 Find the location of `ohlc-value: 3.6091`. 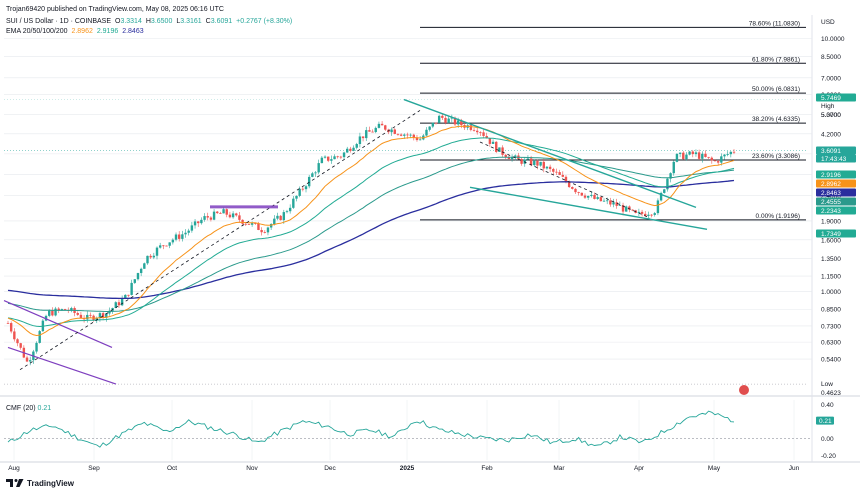

ohlc-value: 3.6091 is located at coordinates (221, 21).